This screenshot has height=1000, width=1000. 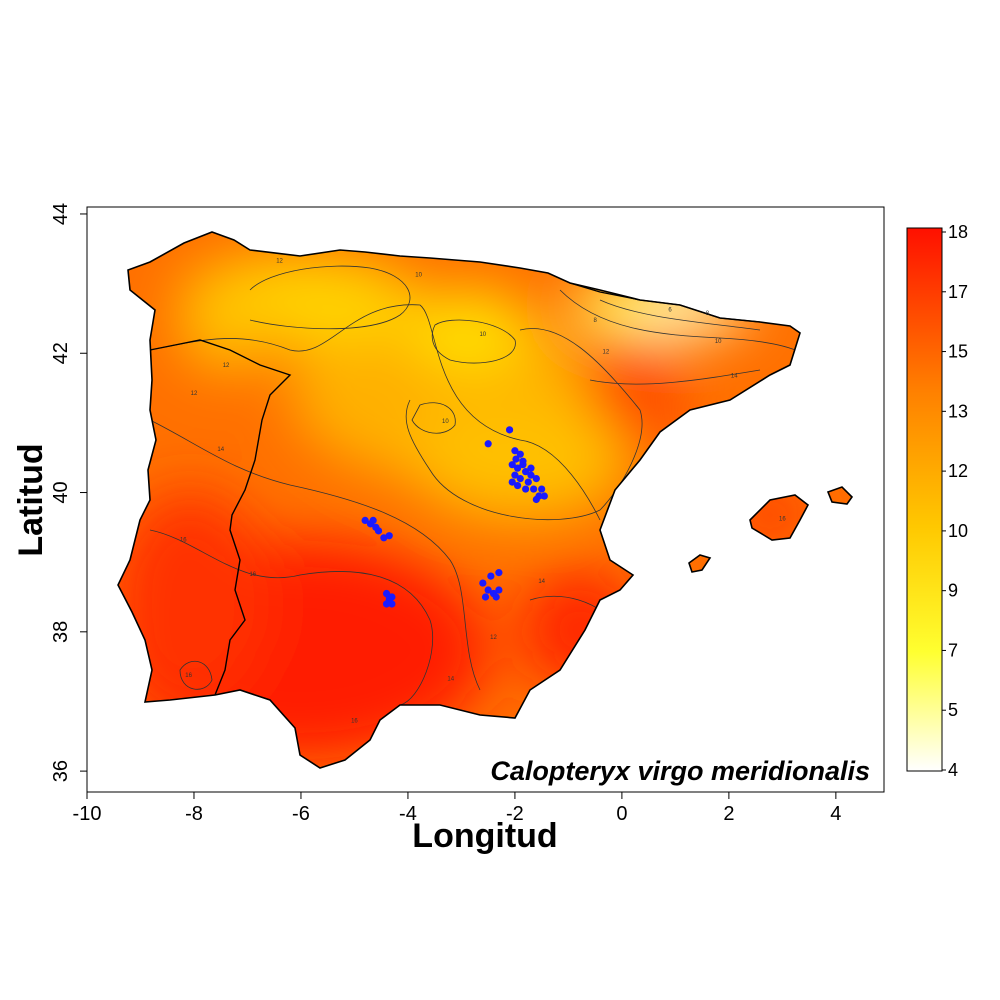 What do you see at coordinates (665, 302) in the screenshot?
I see `pyrenees-border` at bounding box center [665, 302].